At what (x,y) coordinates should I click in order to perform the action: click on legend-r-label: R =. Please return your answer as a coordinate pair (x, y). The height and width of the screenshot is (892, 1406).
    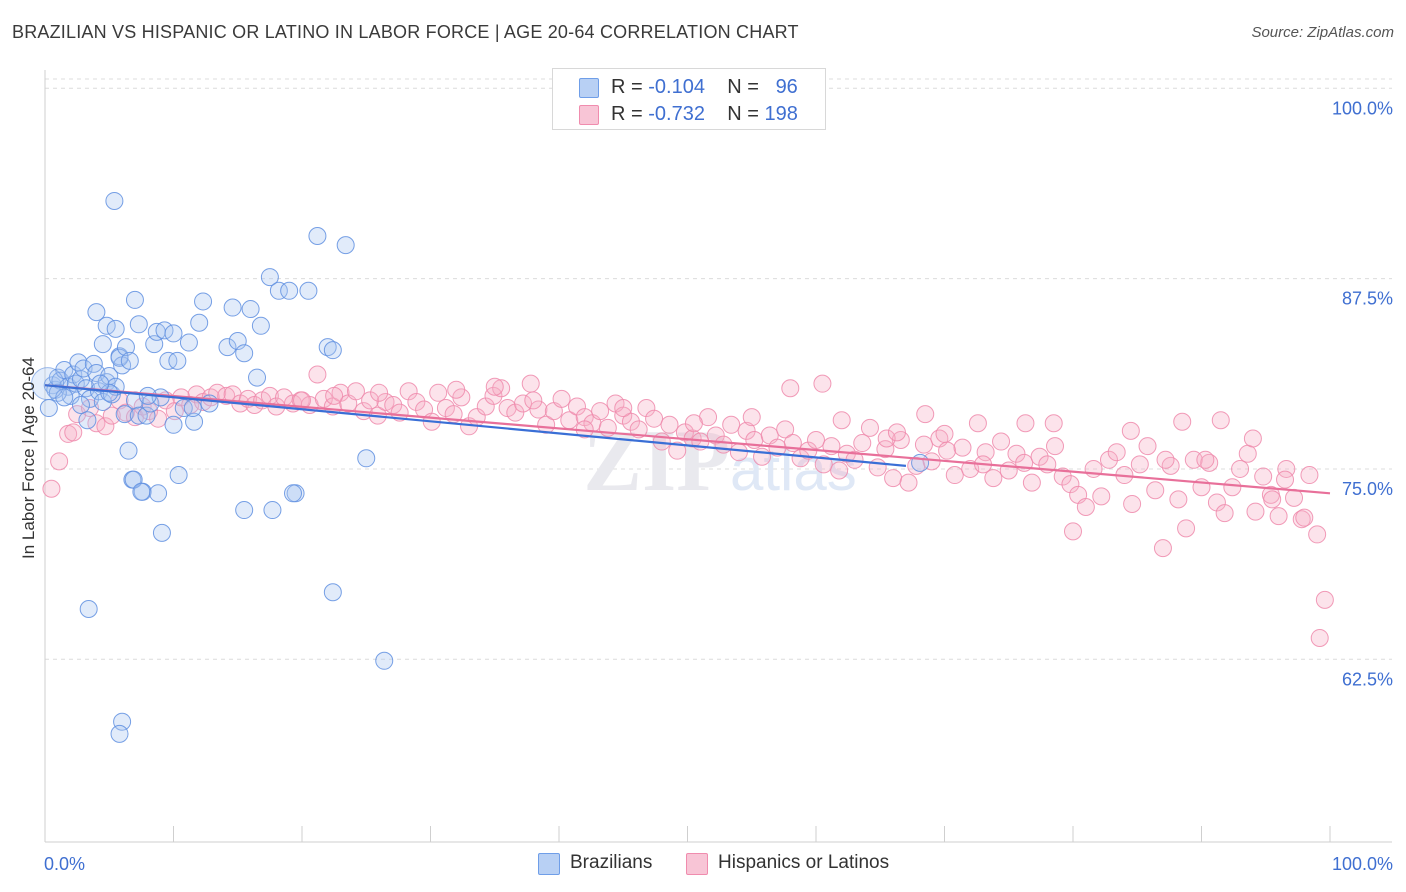
    Looking at the image, I should click on (627, 87).